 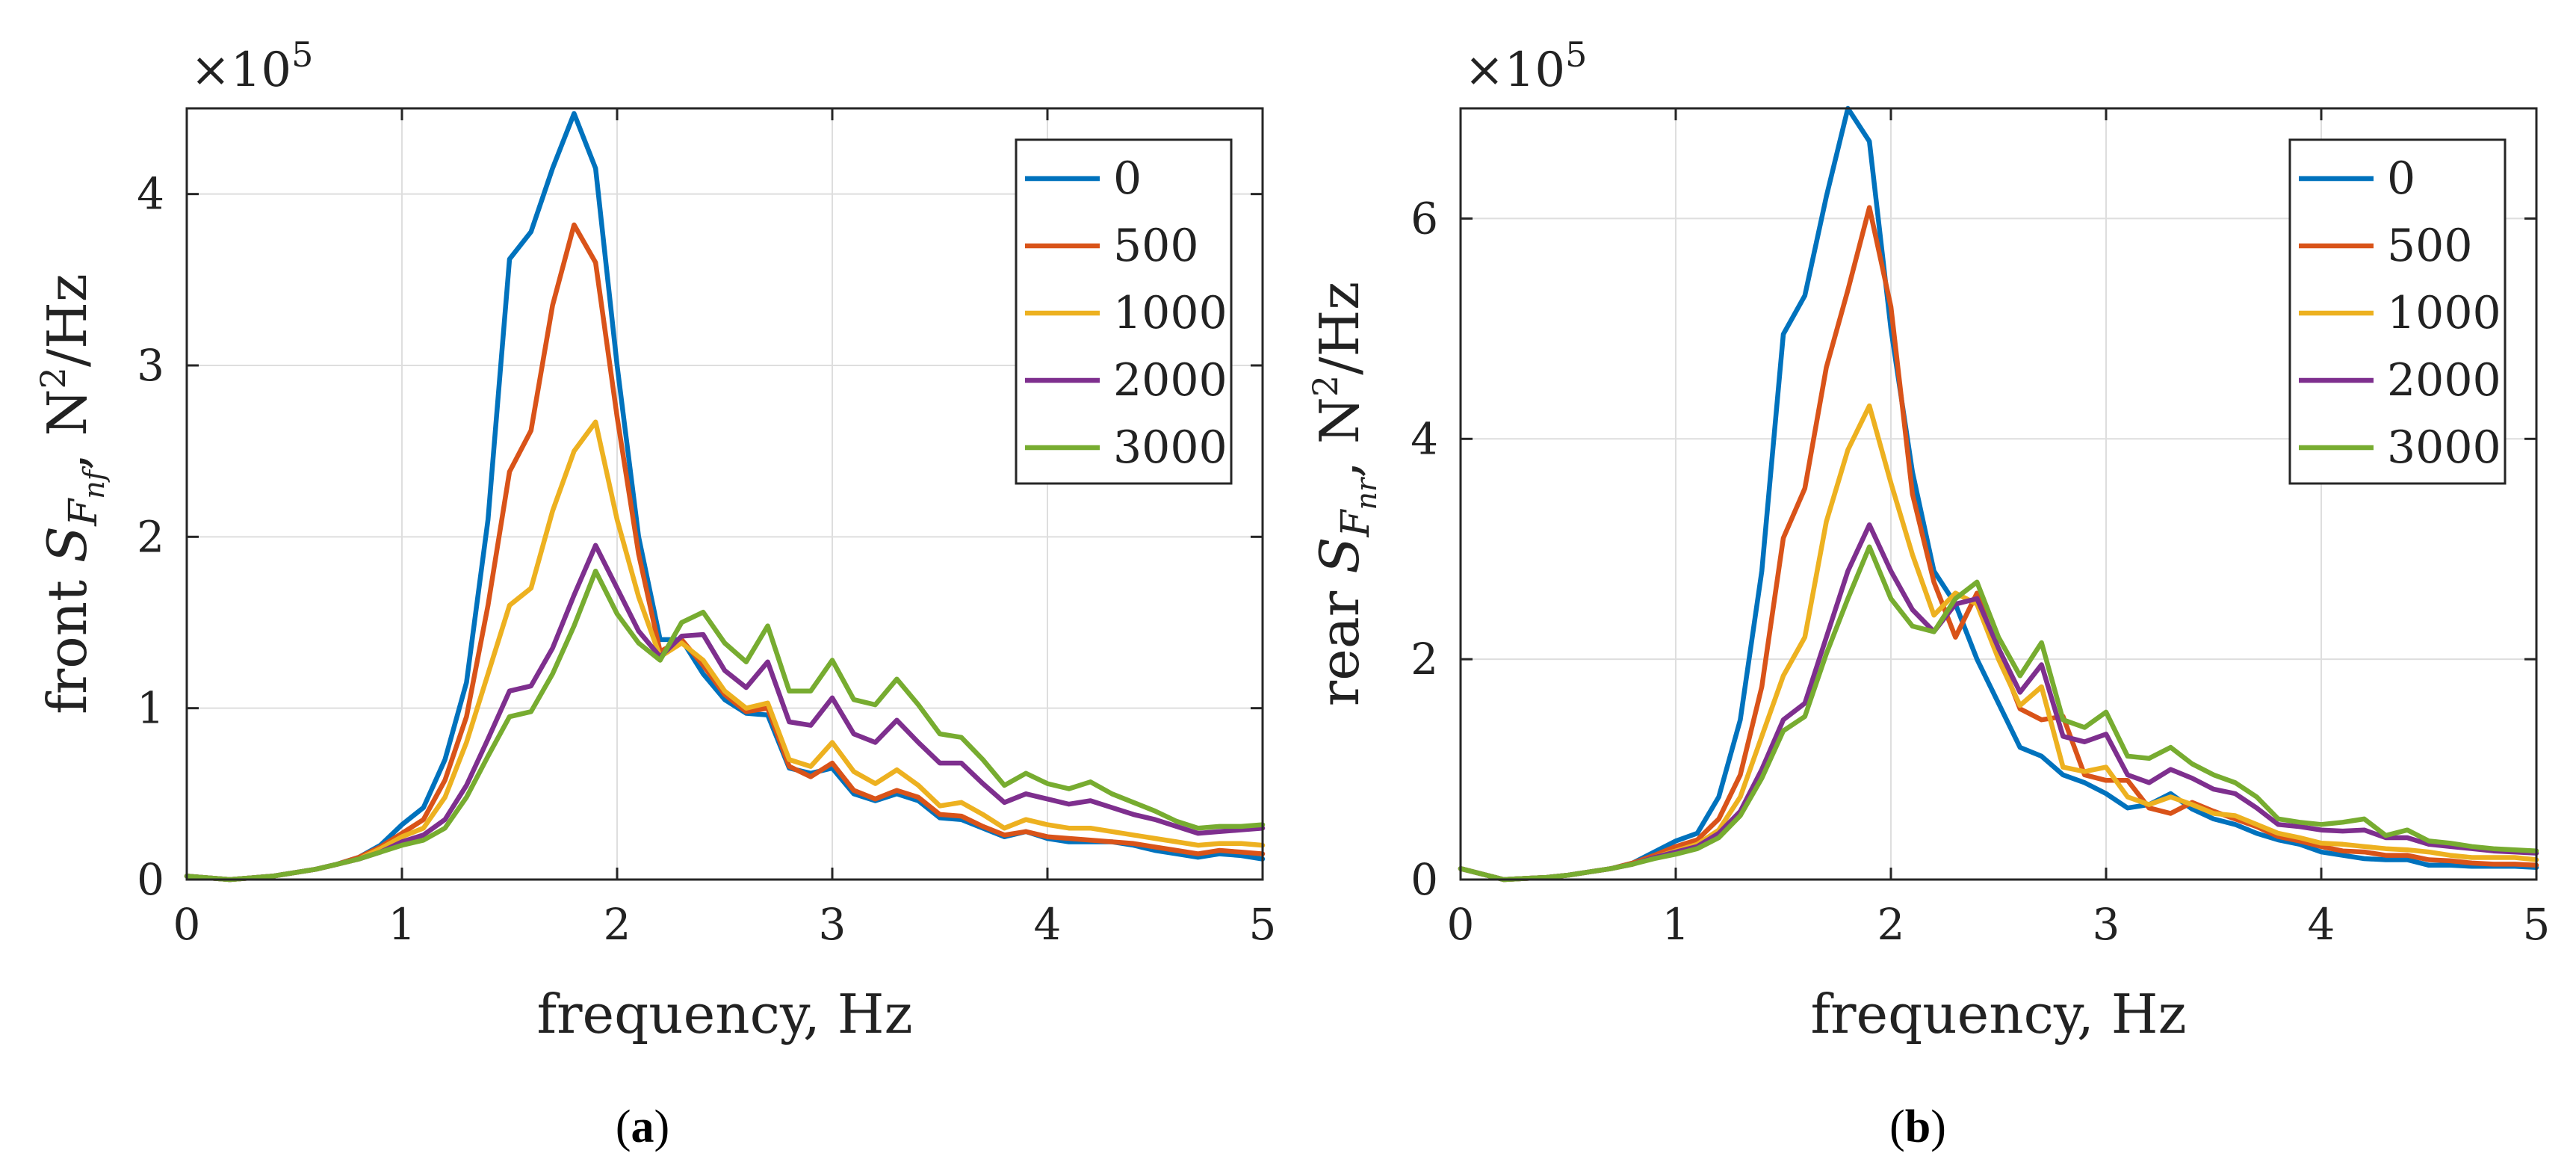 I want to click on y-tick-label: 3, so click(x=150, y=365).